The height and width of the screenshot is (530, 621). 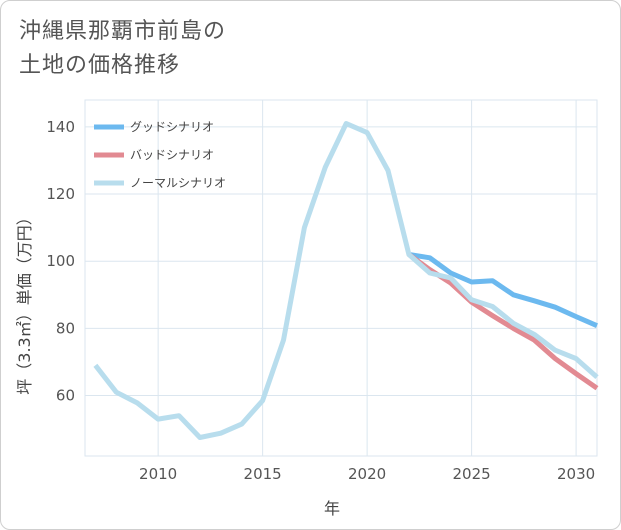 I want to click on y-tick-label: 80, so click(x=65, y=328).